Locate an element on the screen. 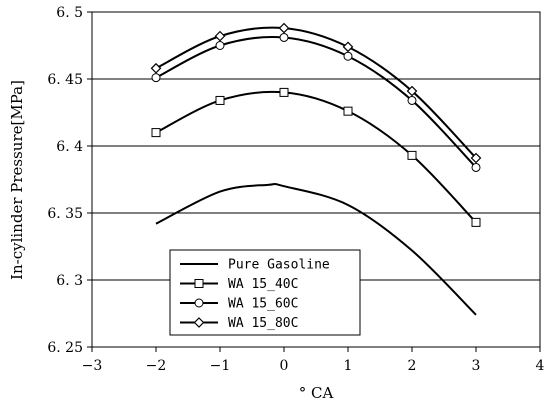 The width and height of the screenshot is (550, 408). x-tick-label: −1 is located at coordinates (220, 366).